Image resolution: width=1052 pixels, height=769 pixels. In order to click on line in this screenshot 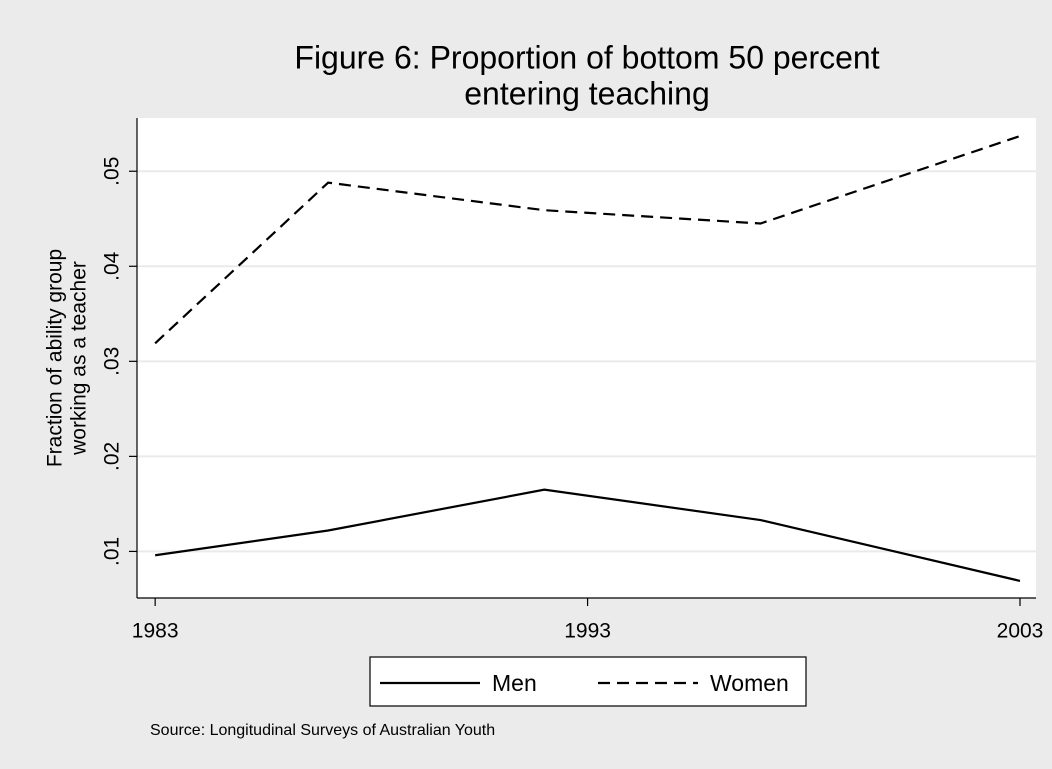, I will do `click(588, 535)`.